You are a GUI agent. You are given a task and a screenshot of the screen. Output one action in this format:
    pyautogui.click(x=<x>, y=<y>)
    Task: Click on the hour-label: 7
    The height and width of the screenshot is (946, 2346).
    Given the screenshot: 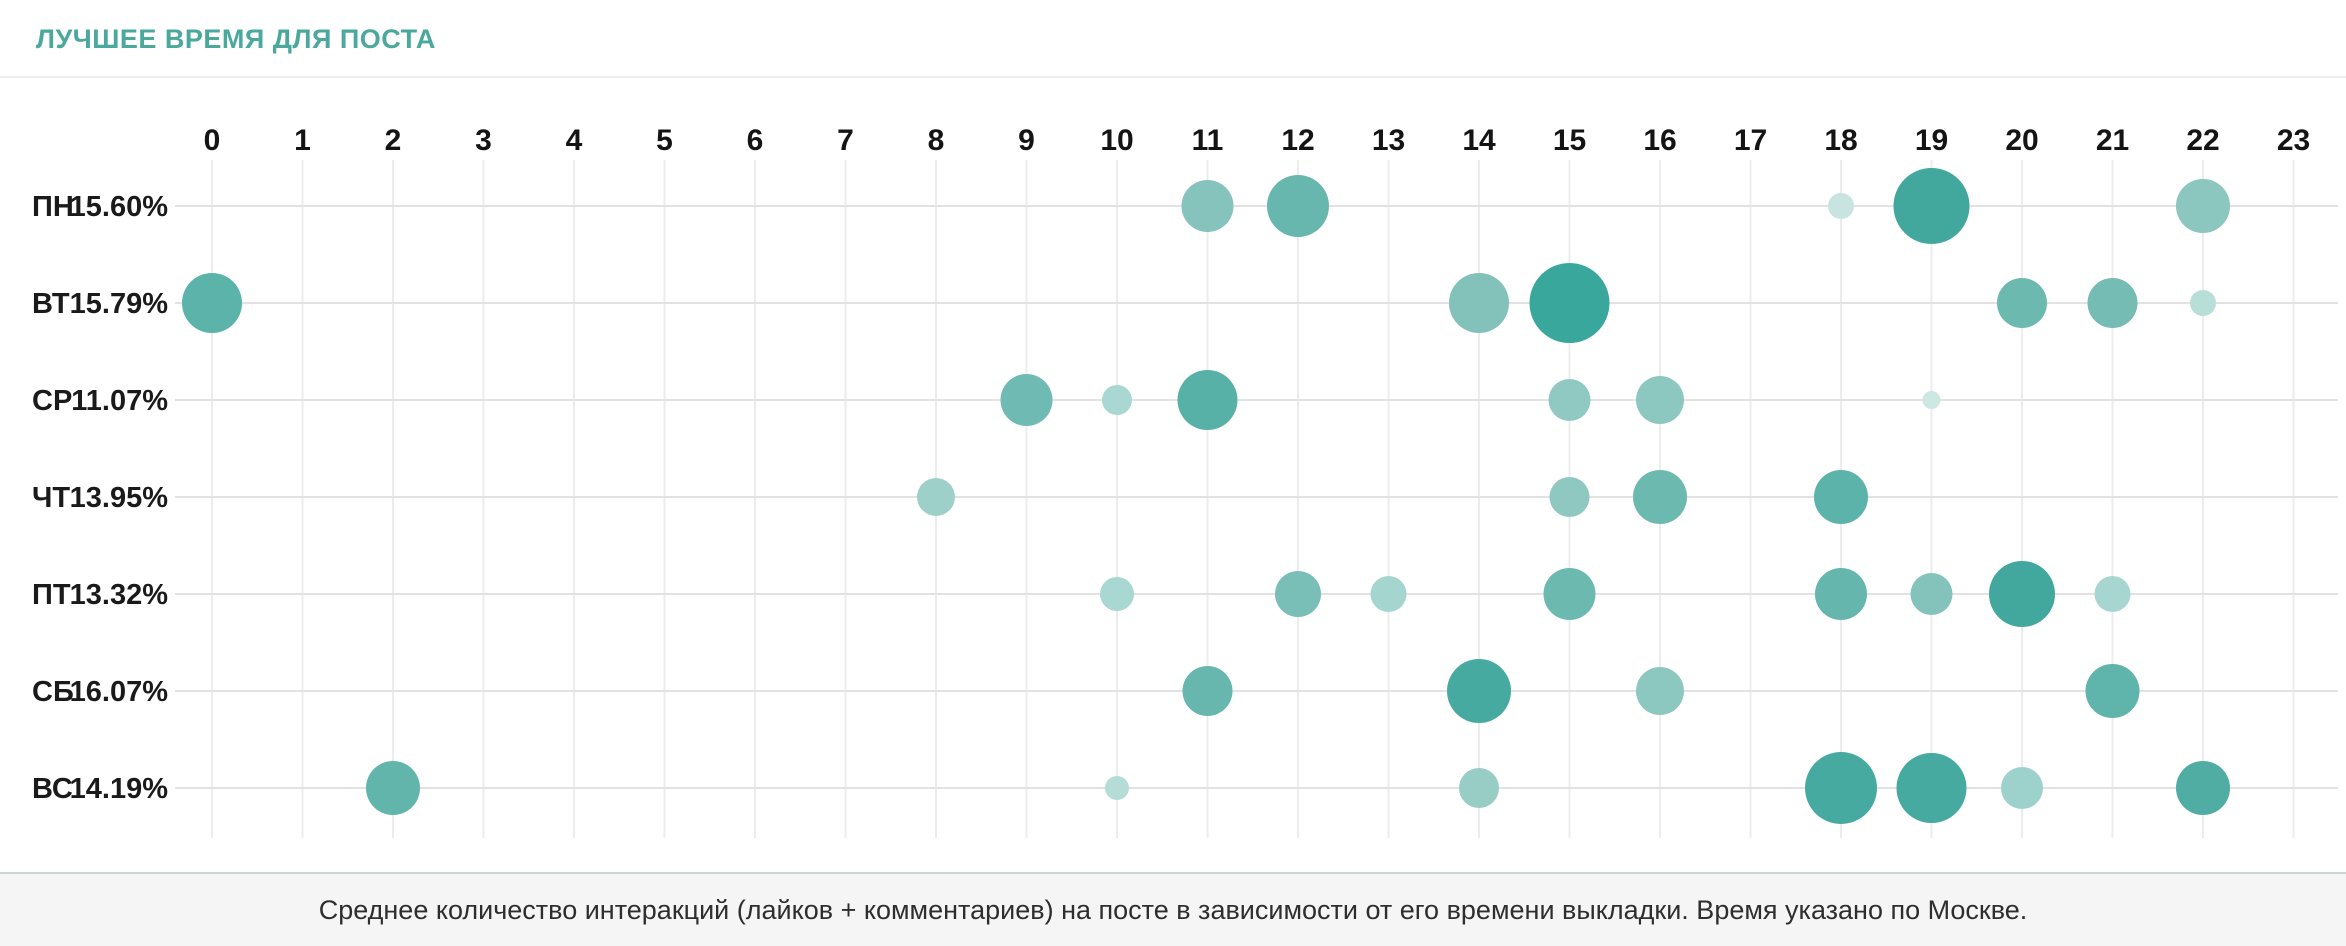 What is the action you would take?
    pyautogui.click(x=845, y=140)
    